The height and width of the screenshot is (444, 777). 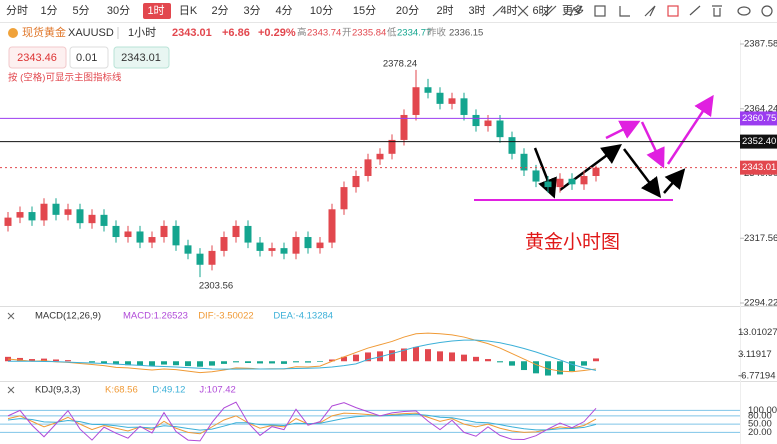 I want to click on qty-box, so click(x=89, y=57).